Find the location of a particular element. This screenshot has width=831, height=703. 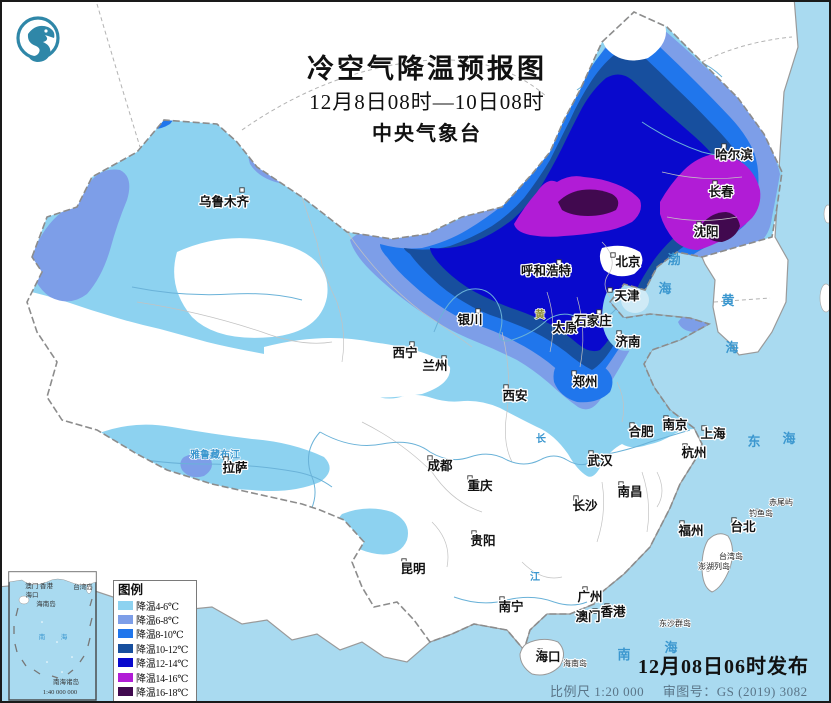

sea-label: 南 is located at coordinates (623, 654).